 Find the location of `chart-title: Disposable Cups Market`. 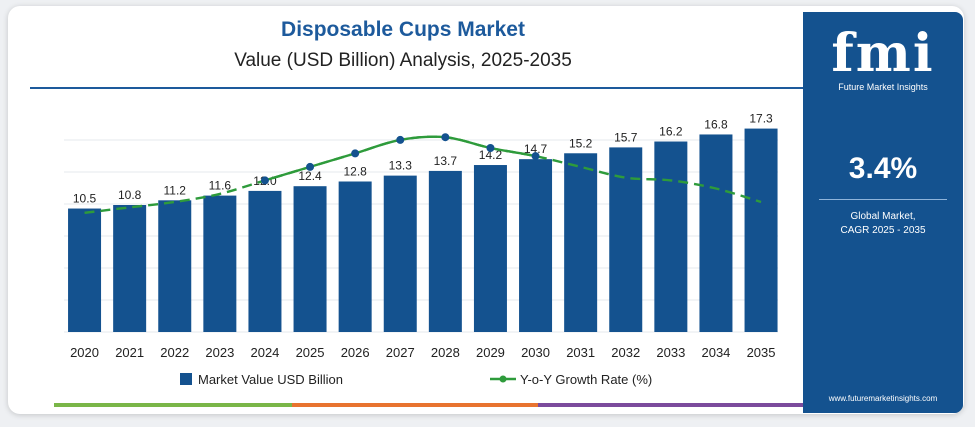

chart-title: Disposable Cups Market is located at coordinates (403, 29).